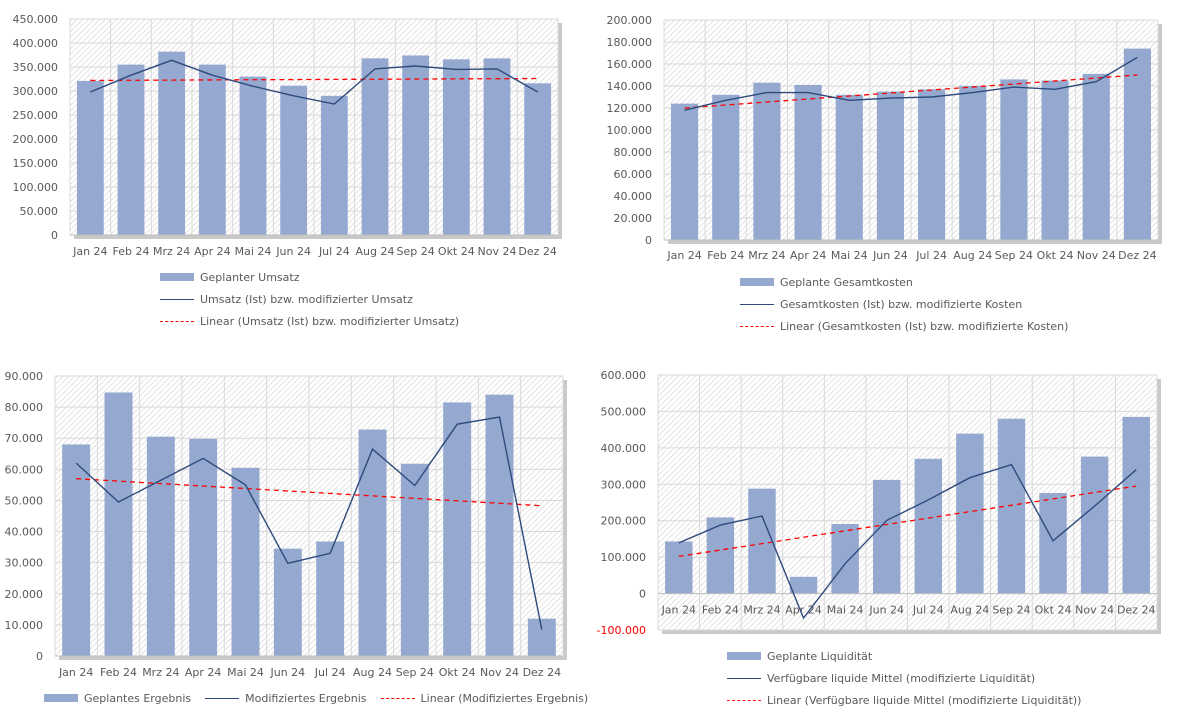 The width and height of the screenshot is (1178, 715). What do you see at coordinates (36, 91) in the screenshot?
I see `y-tick-label: 300.000` at bounding box center [36, 91].